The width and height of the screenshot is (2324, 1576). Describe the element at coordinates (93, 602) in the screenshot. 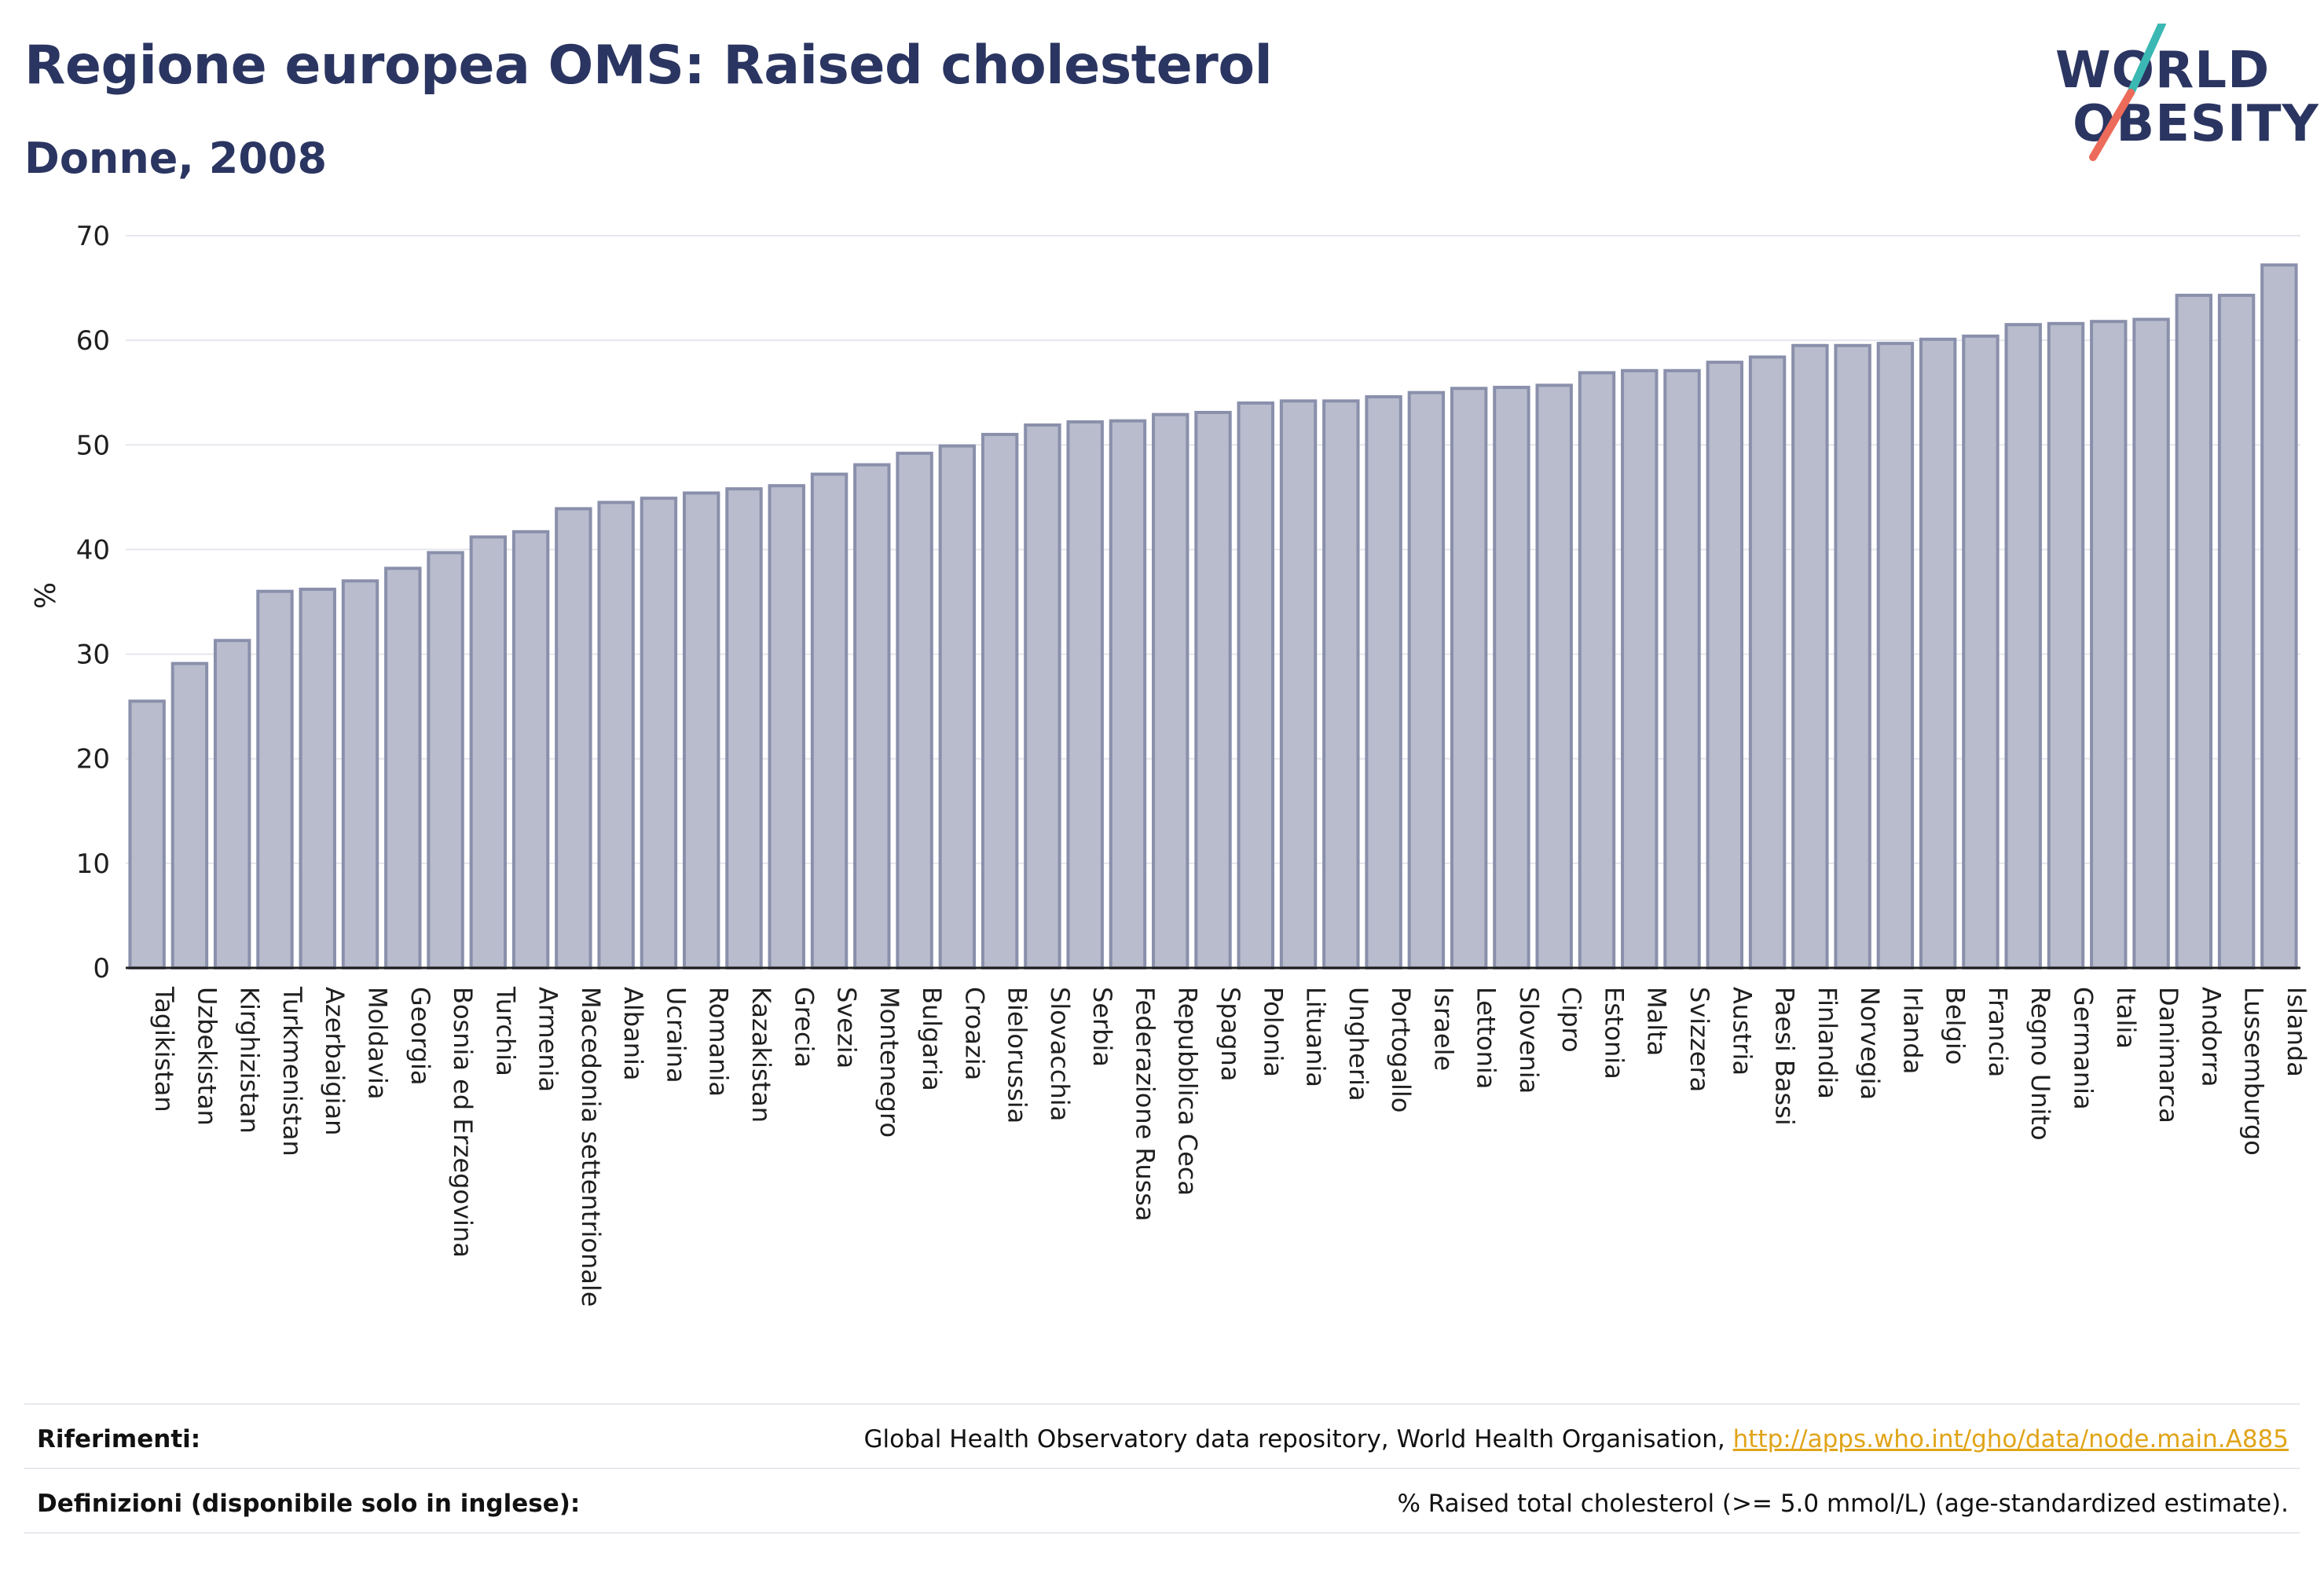

I see `y-axis-ticks: 0 10 20 30 40 50 60 70` at that location.